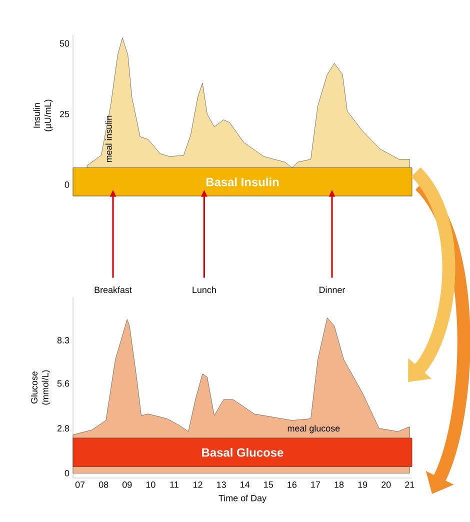 The image size is (470, 522). What do you see at coordinates (108, 139) in the screenshot?
I see `series-label: meal insulin` at bounding box center [108, 139].